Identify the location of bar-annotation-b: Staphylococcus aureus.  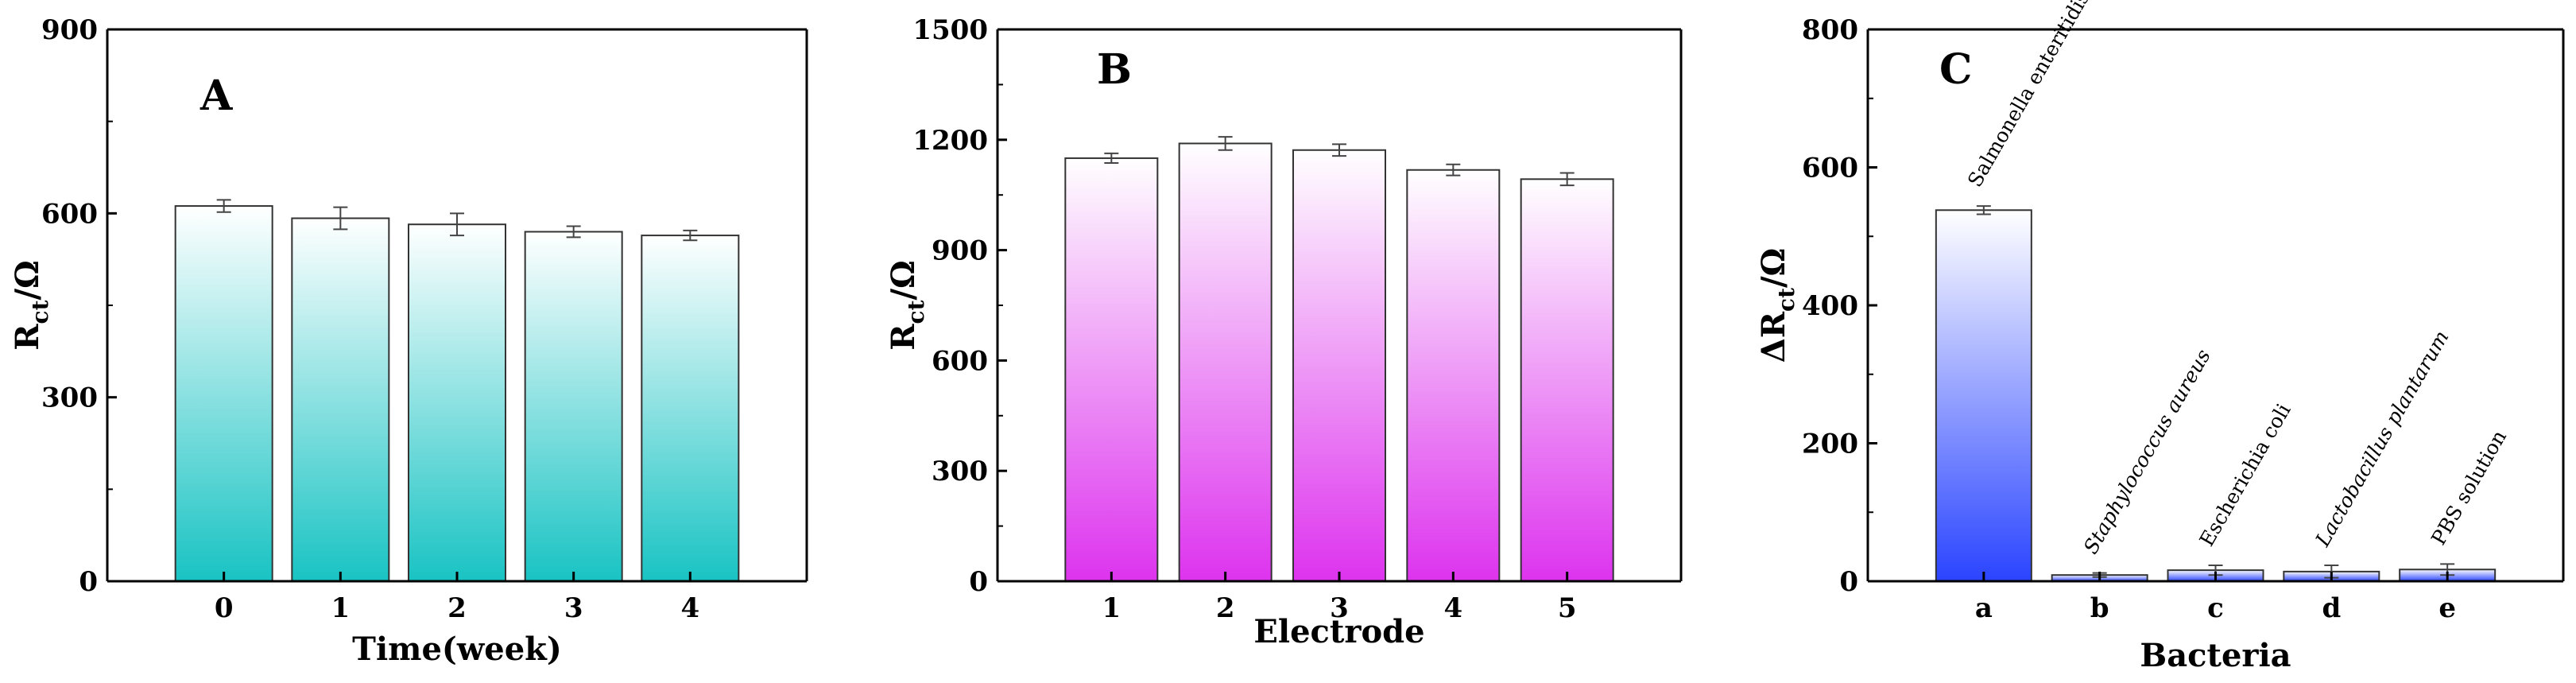
(2147, 451).